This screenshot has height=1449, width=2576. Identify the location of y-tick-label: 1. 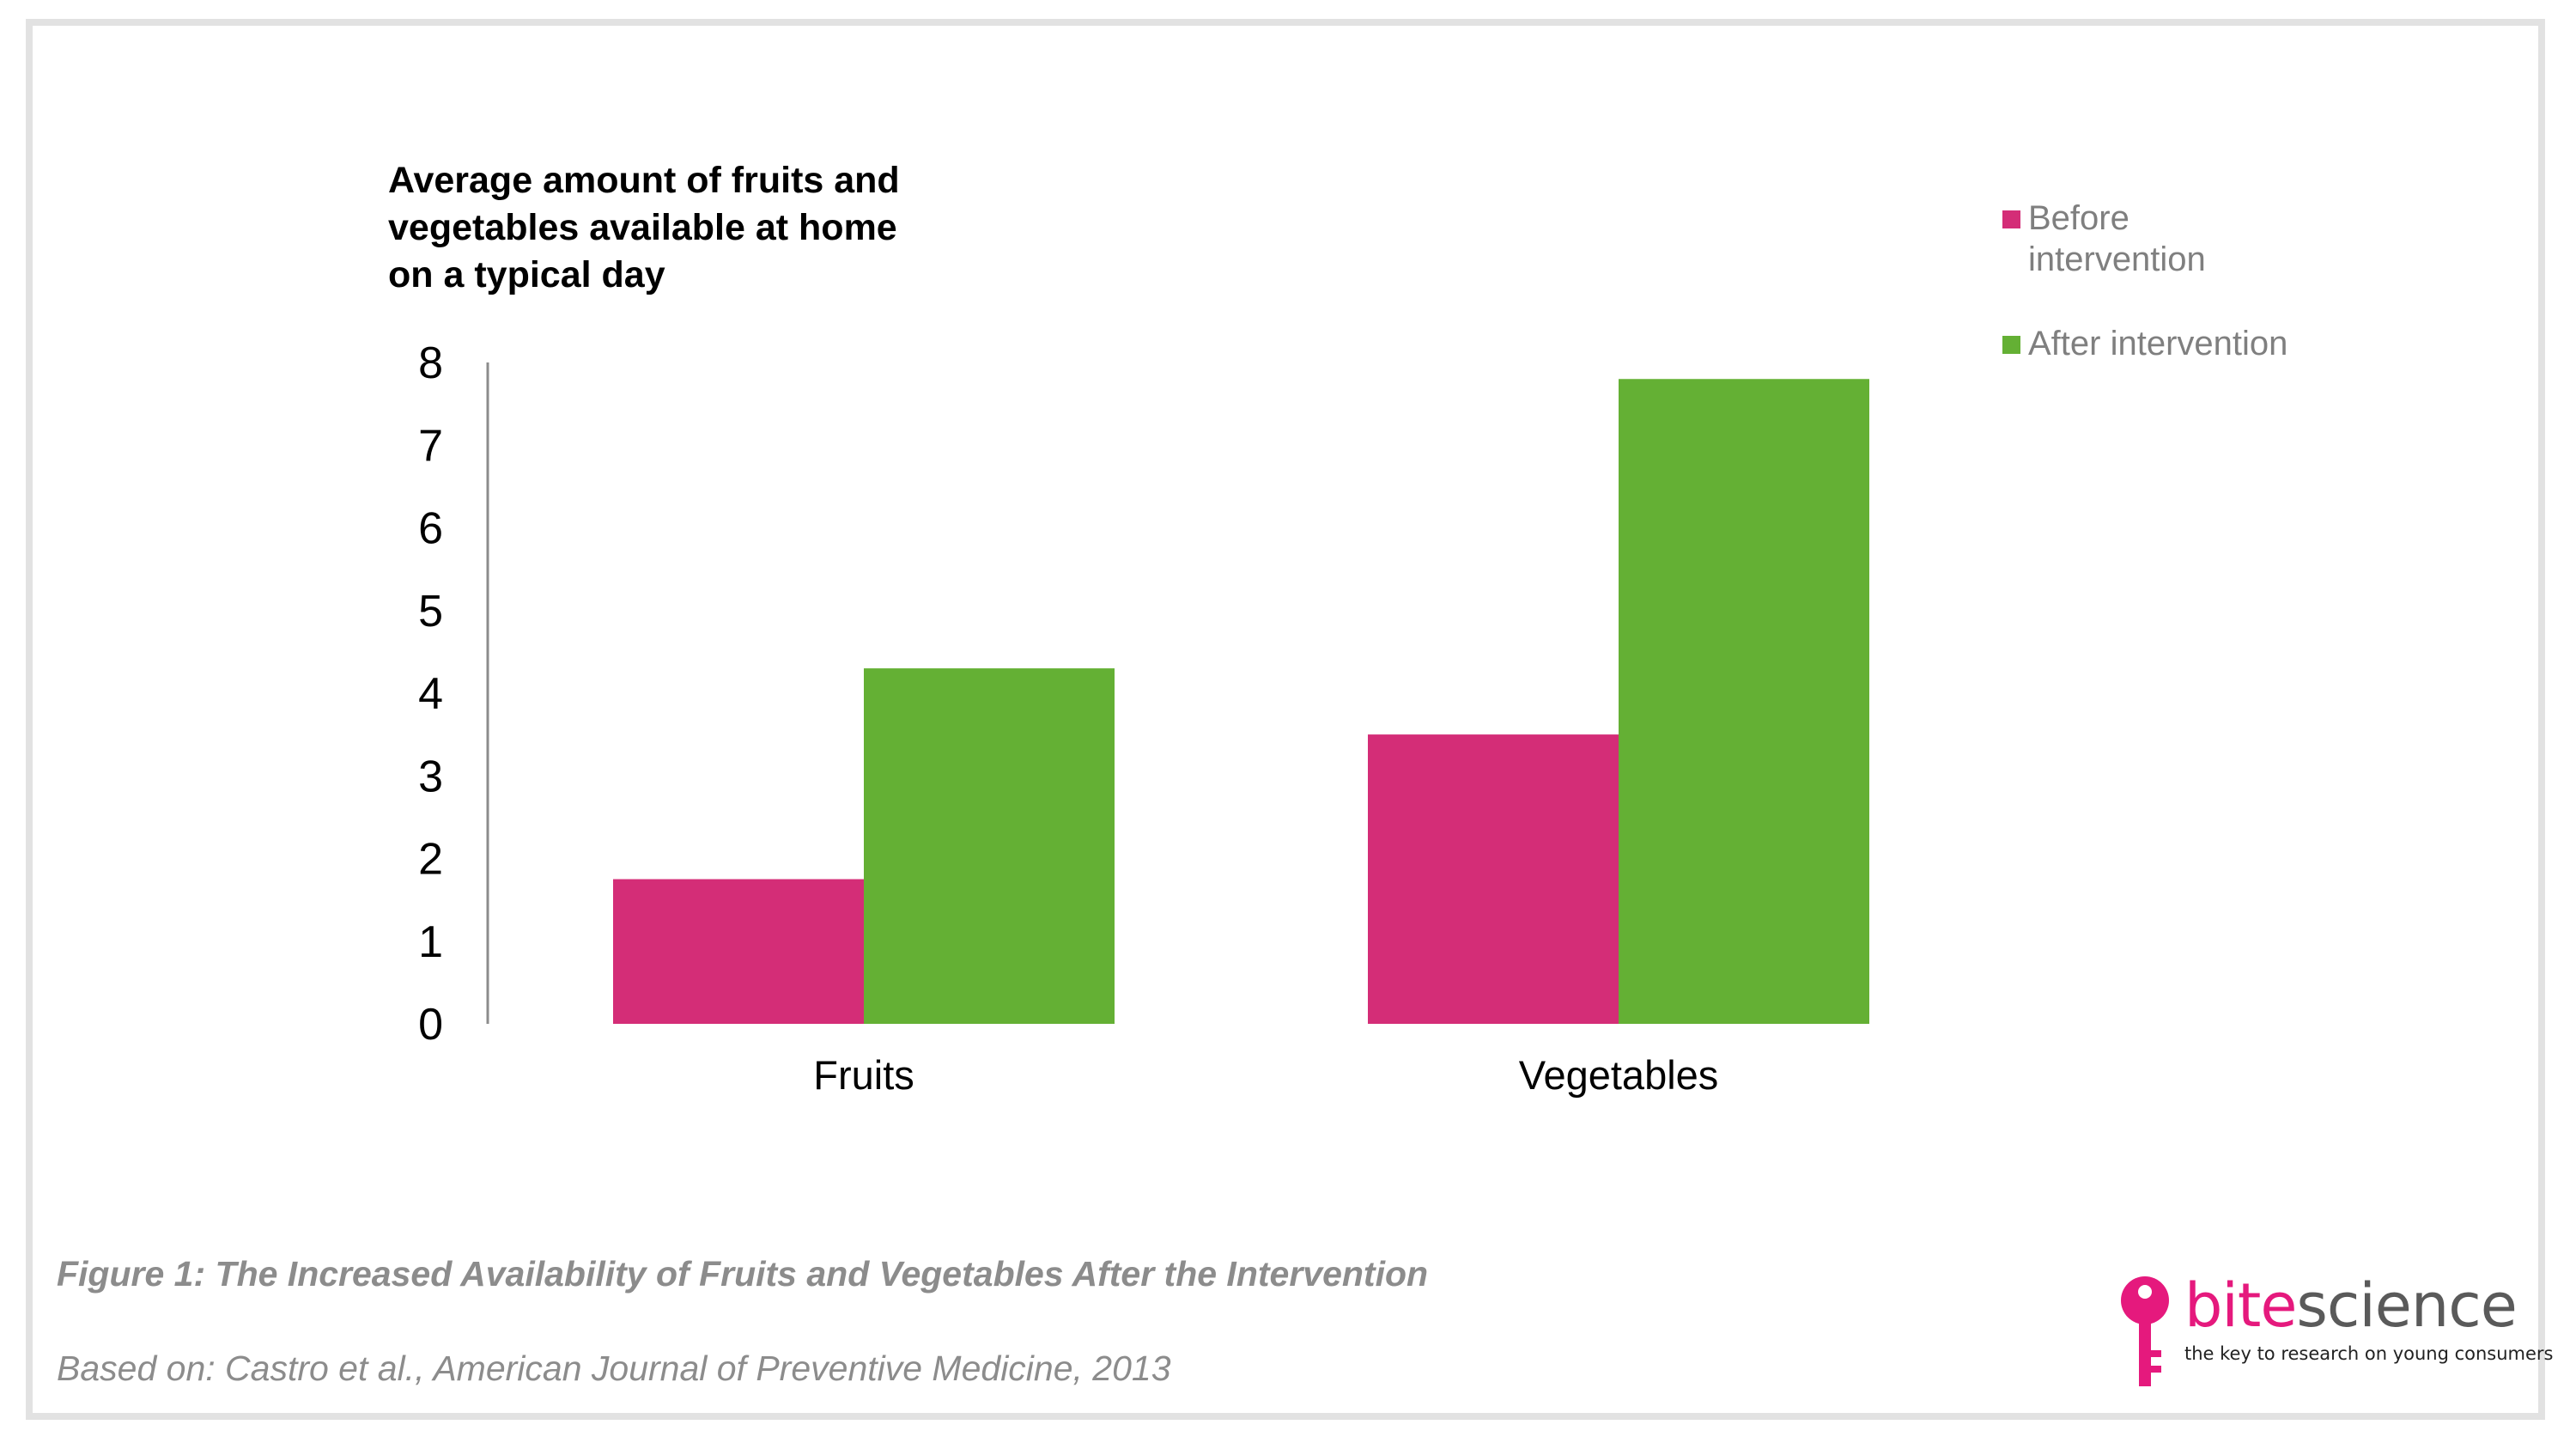
(431, 942).